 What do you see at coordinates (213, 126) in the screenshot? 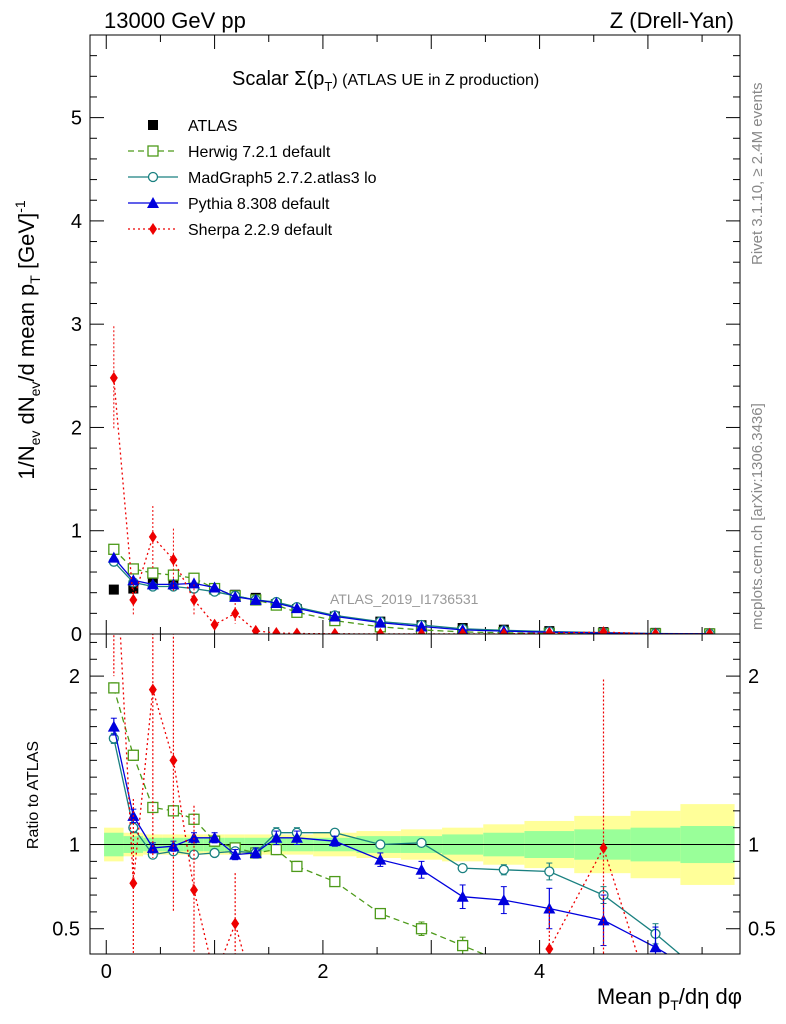
I see `legend-label-atlas: ATLAS` at bounding box center [213, 126].